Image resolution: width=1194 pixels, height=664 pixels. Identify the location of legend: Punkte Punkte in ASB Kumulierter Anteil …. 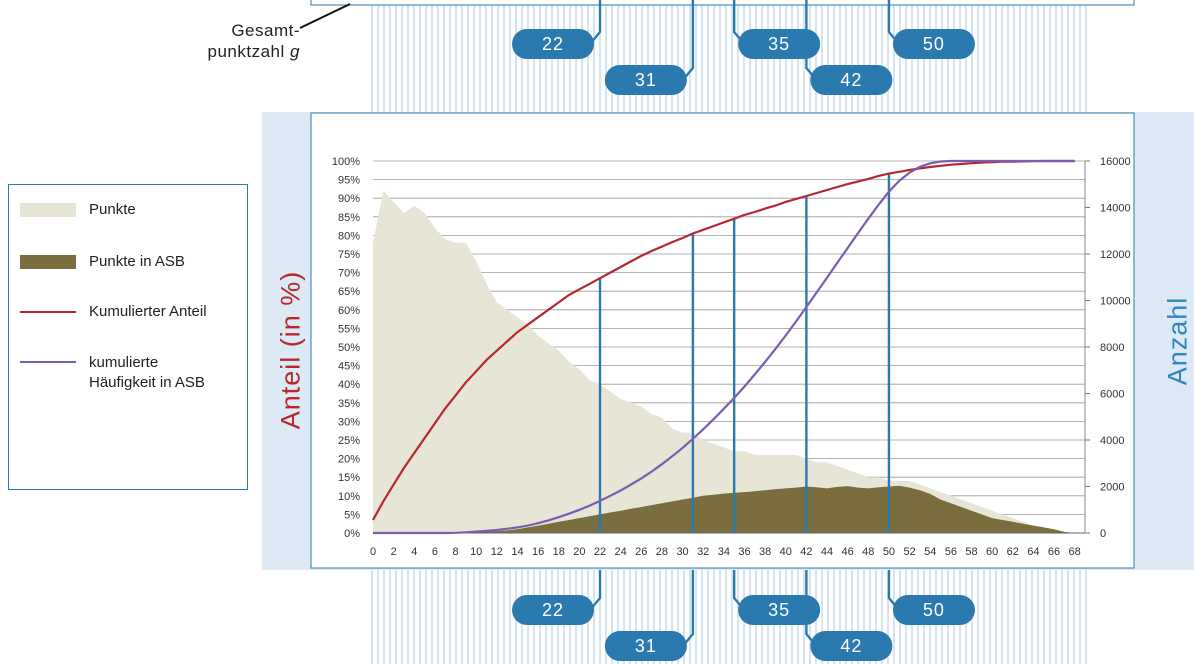
(128, 337).